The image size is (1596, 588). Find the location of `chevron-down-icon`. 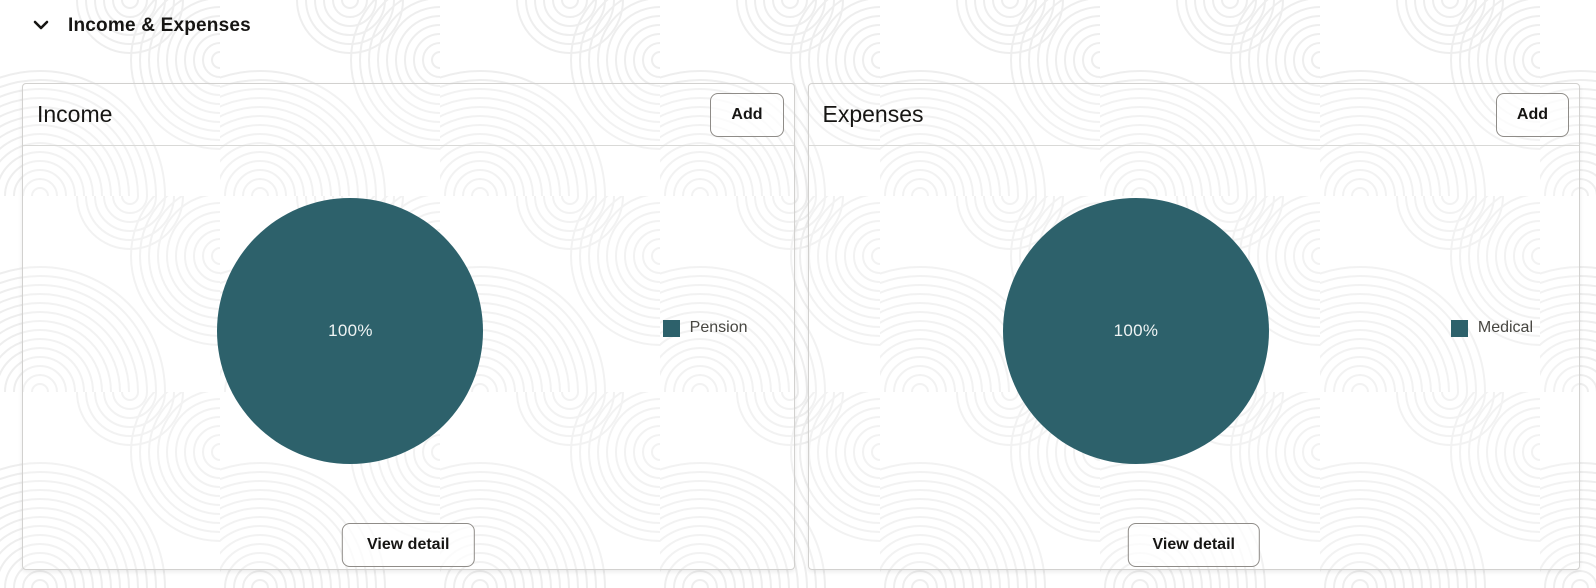

chevron-down-icon is located at coordinates (41, 26).